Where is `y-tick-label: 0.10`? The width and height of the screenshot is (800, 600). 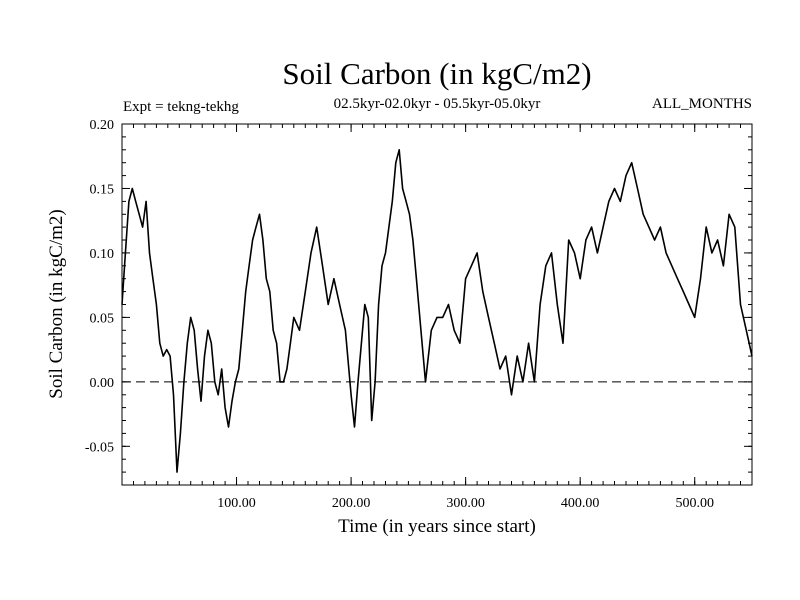 y-tick-label: 0.10 is located at coordinates (102, 254).